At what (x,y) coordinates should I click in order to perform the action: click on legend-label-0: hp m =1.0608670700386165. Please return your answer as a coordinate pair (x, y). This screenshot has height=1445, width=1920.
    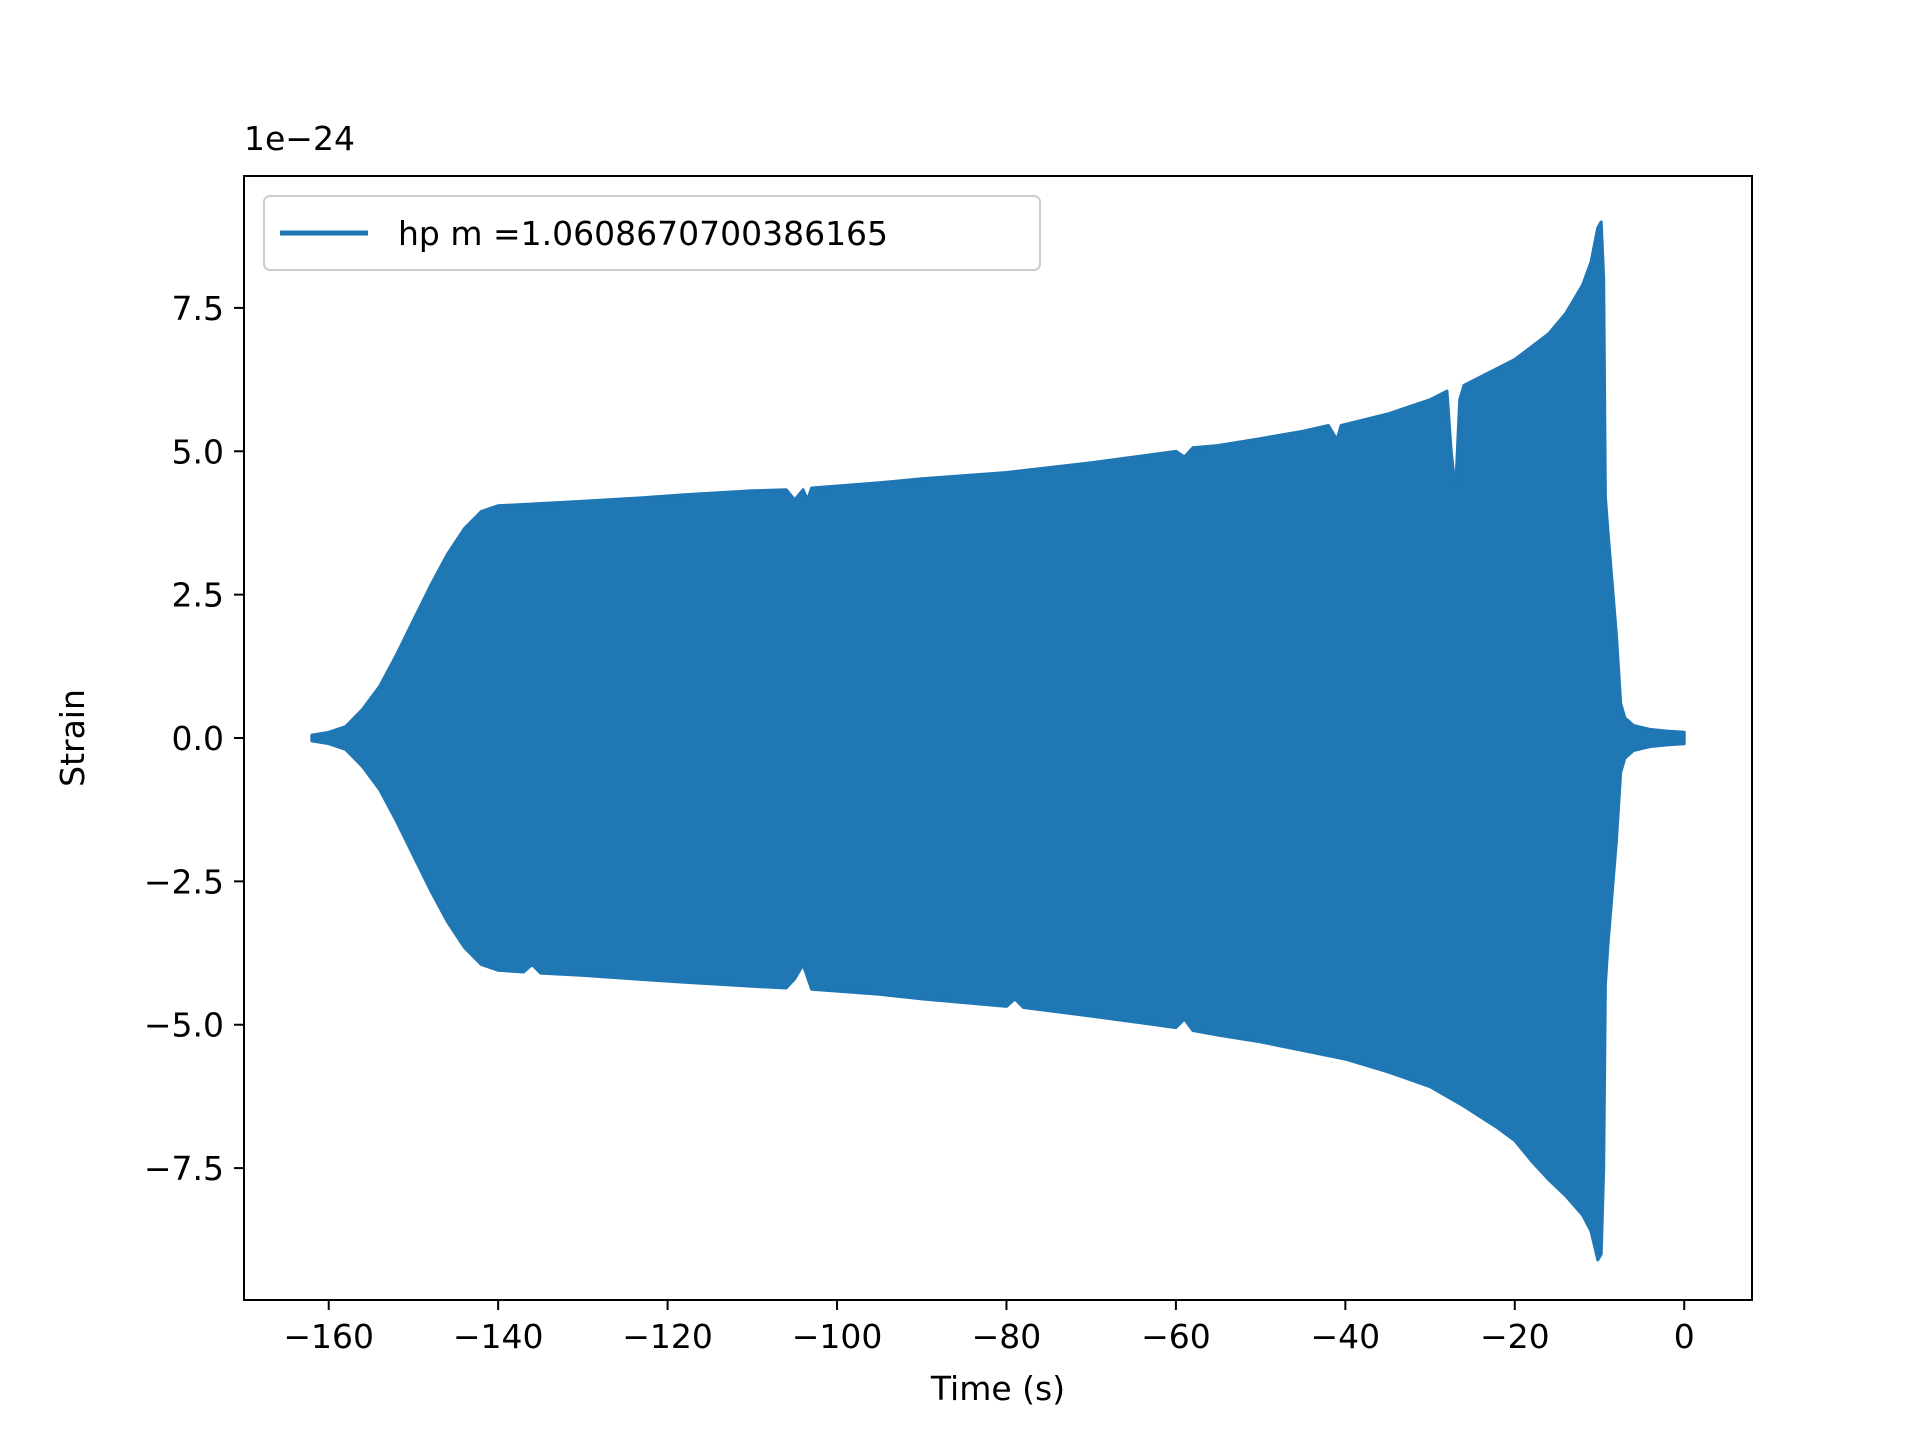
    Looking at the image, I should click on (643, 233).